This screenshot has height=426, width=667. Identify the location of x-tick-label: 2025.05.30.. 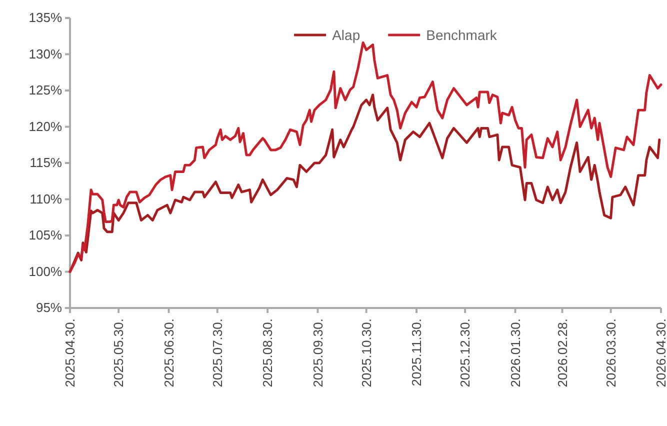
(118, 353).